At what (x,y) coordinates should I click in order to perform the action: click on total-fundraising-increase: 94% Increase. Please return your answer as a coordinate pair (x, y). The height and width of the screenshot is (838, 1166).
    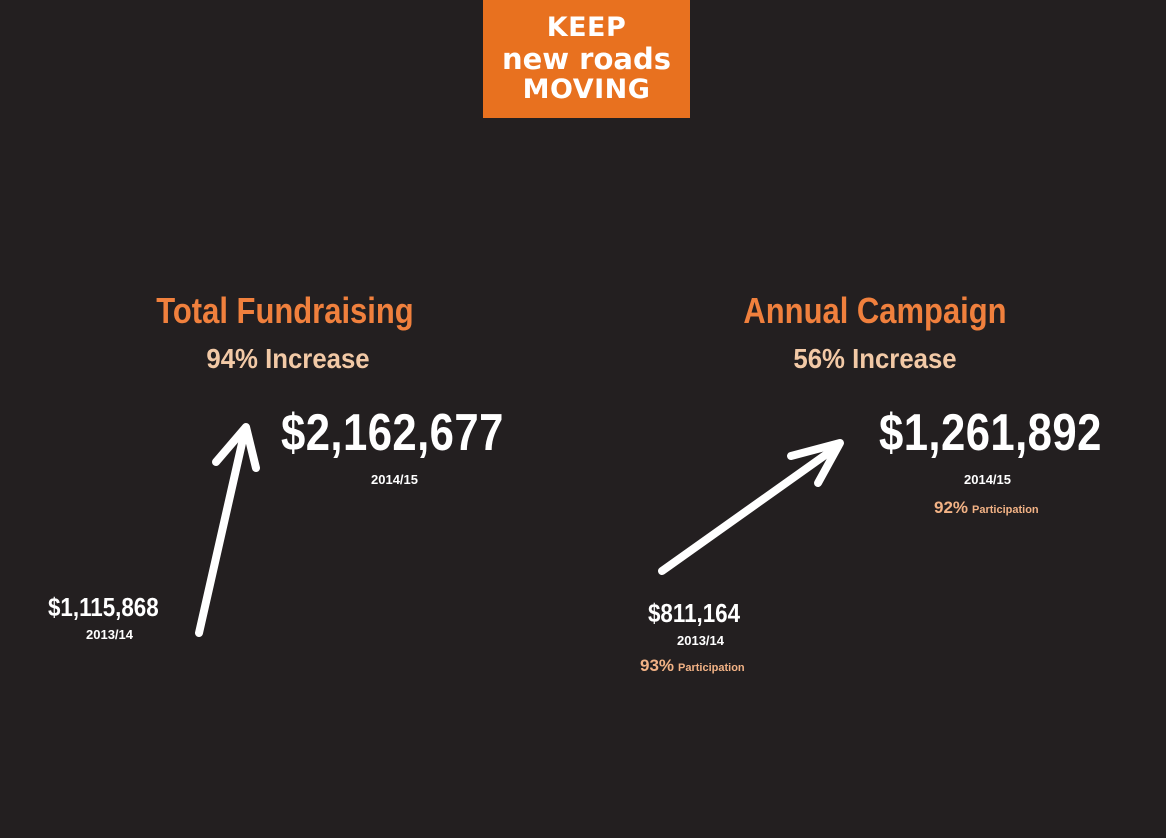
    Looking at the image, I should click on (288, 358).